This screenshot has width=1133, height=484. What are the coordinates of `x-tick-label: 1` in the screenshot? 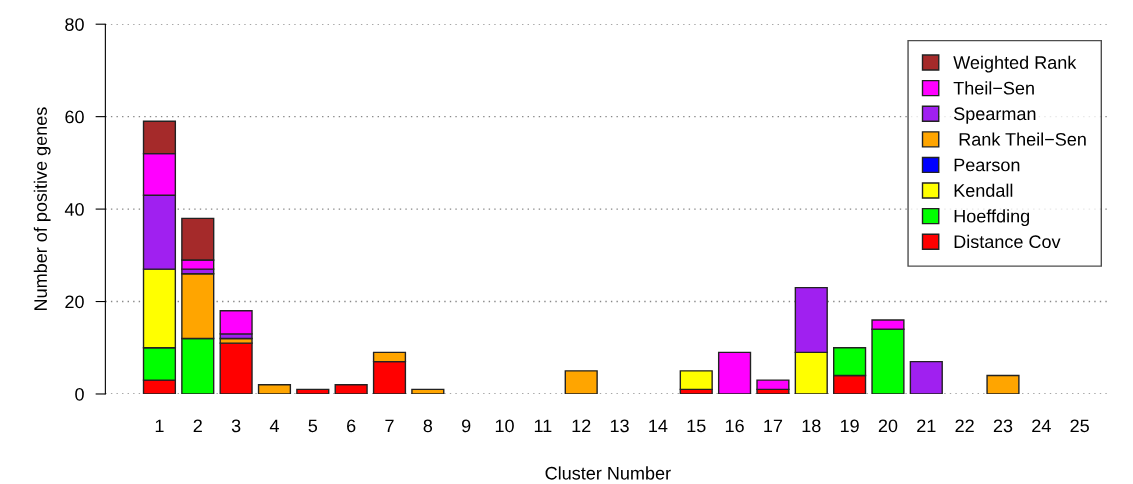 It's located at (159, 426).